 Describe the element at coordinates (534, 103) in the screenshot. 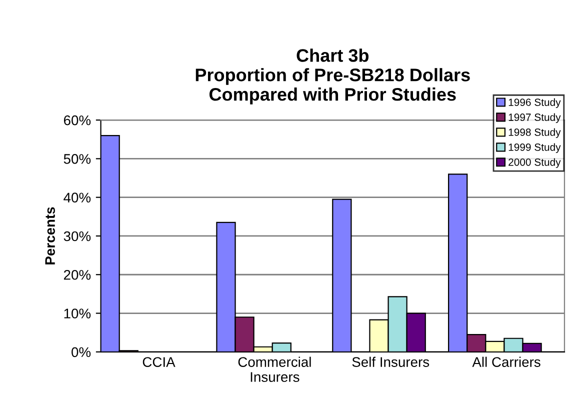

I see `legend-label: 1996 Study` at that location.